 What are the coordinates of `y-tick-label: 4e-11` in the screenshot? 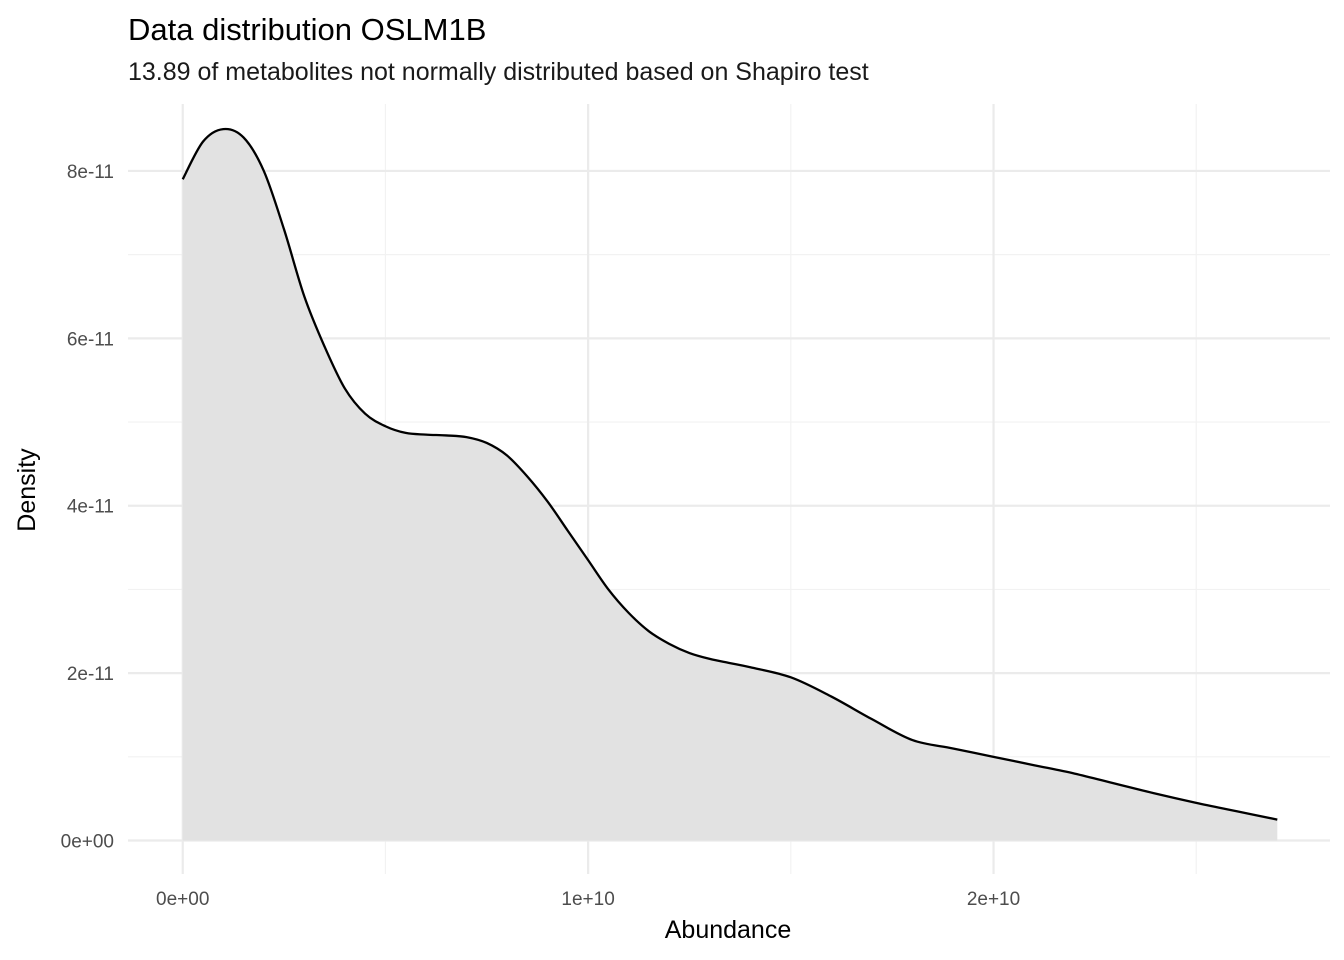 It's located at (90, 507).